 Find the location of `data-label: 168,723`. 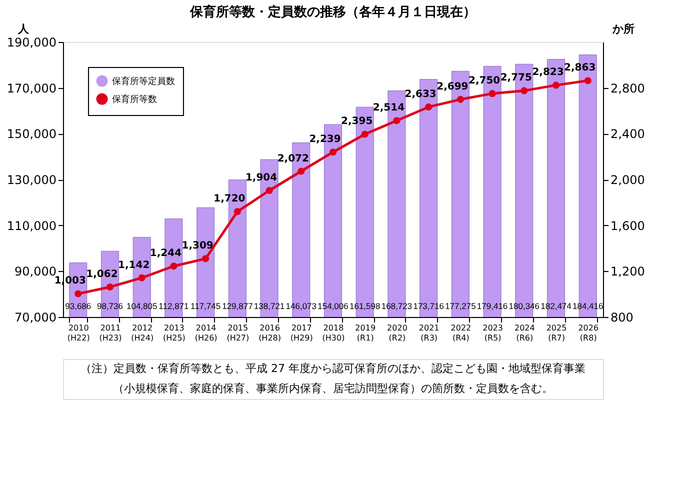

data-label: 168,723 is located at coordinates (396, 306).